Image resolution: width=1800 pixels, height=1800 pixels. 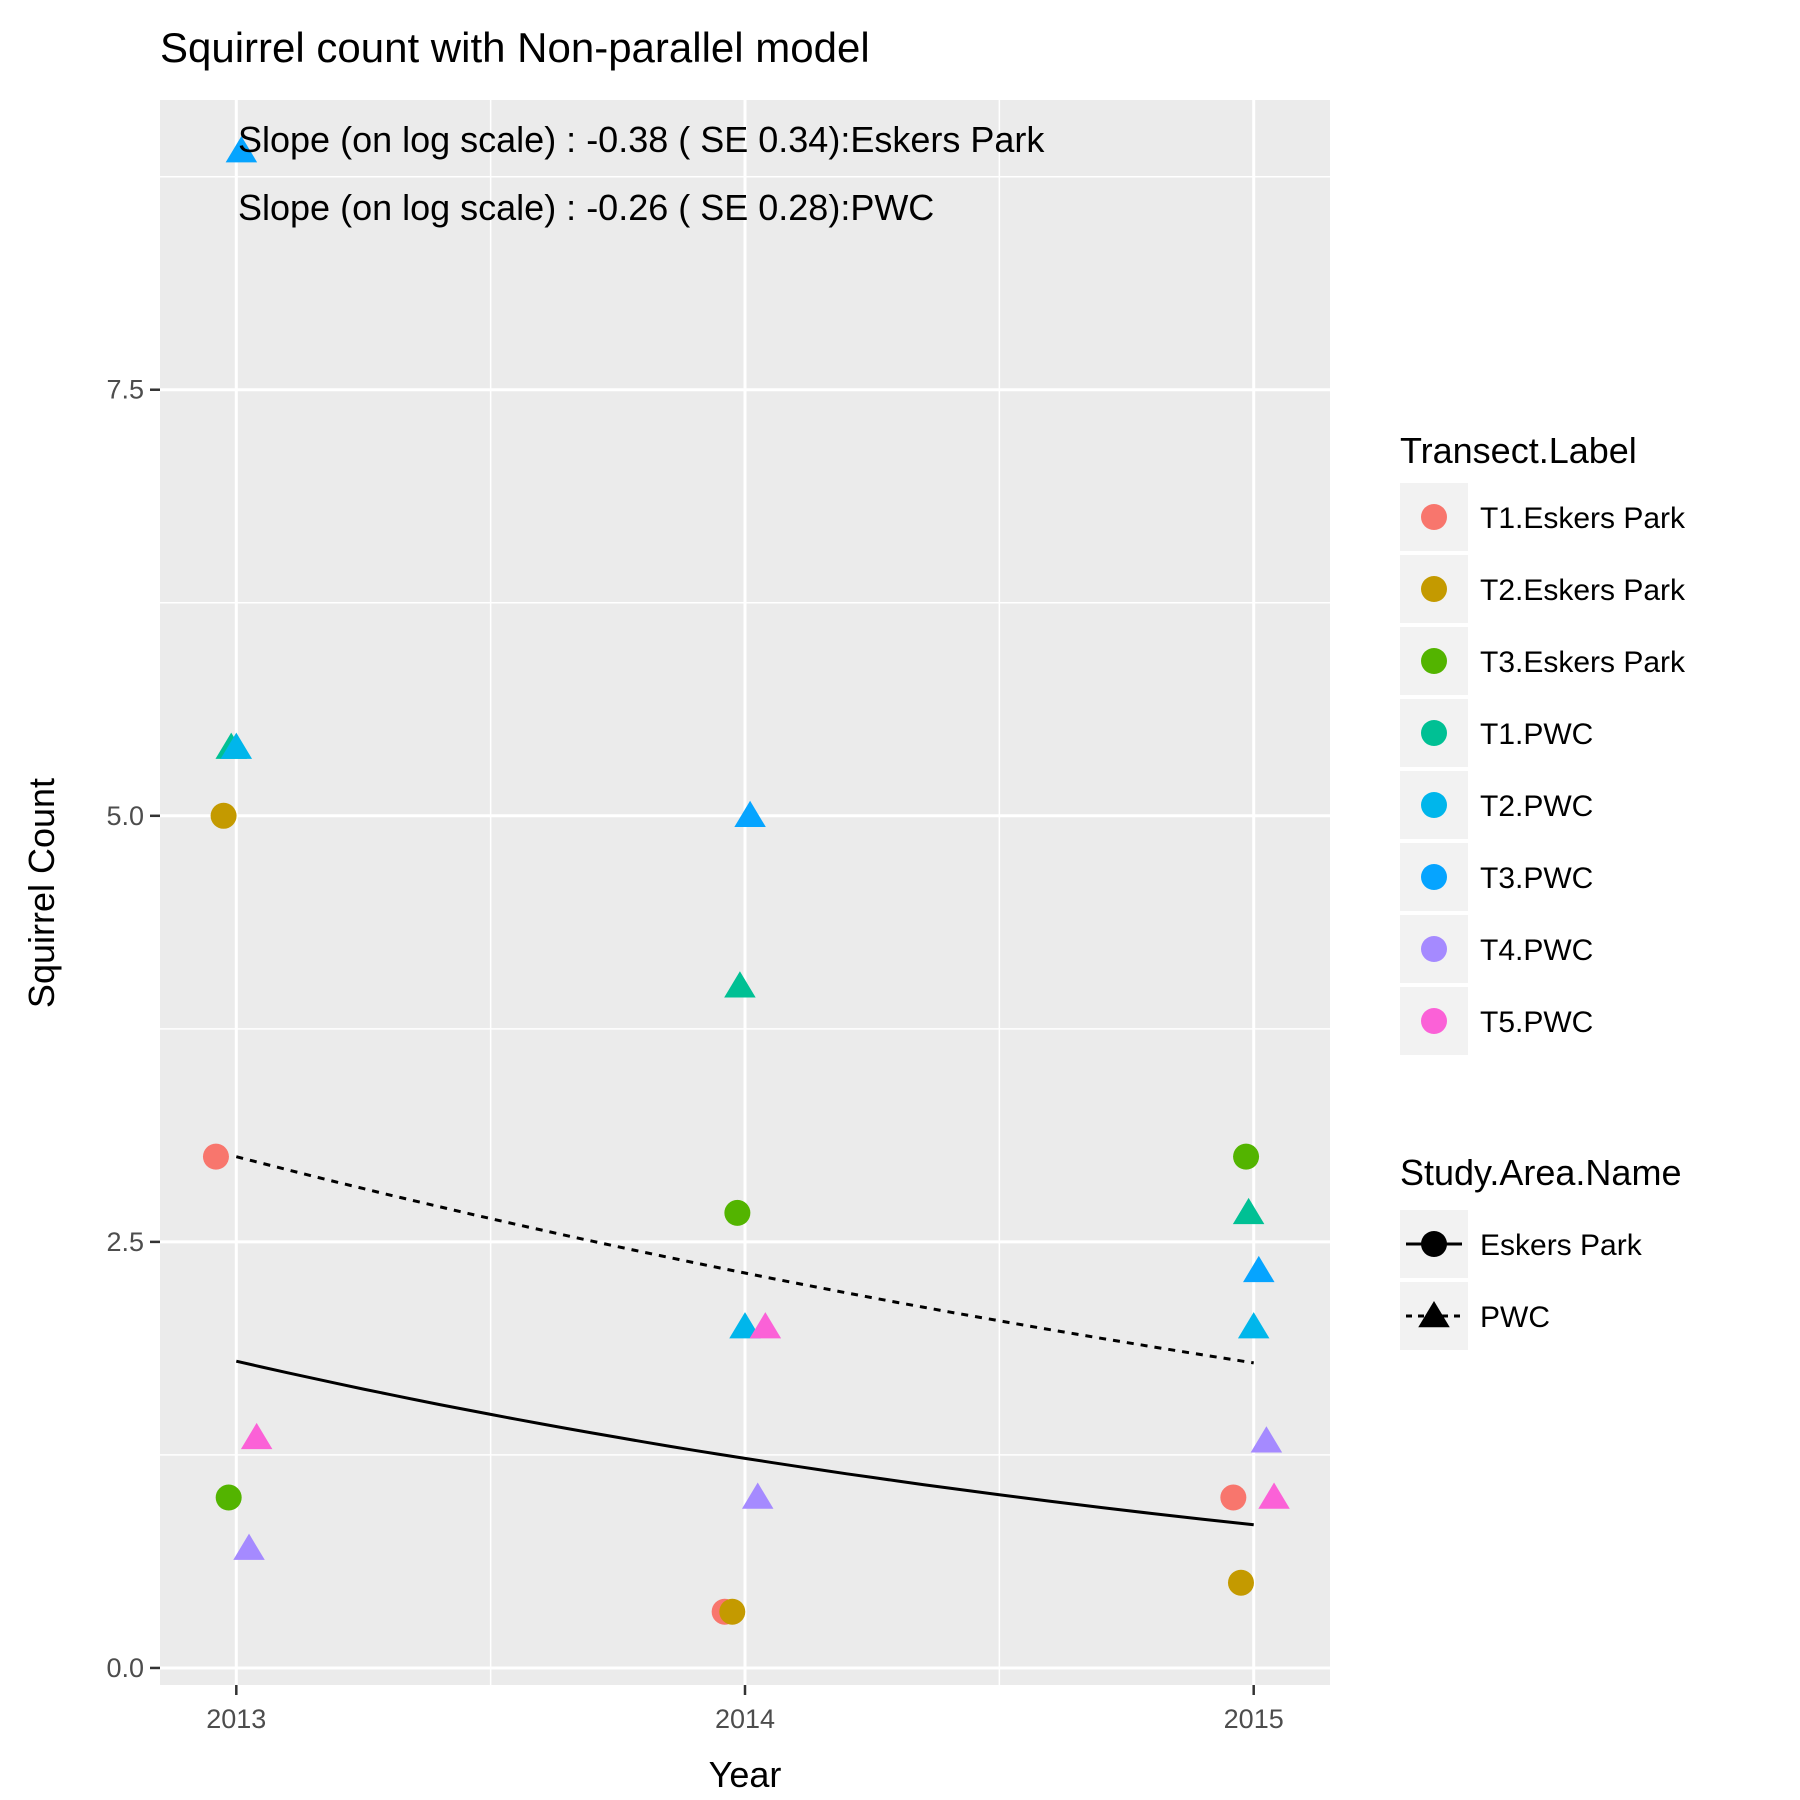 I want to click on y-tick-label: 0.0, so click(x=125, y=1668).